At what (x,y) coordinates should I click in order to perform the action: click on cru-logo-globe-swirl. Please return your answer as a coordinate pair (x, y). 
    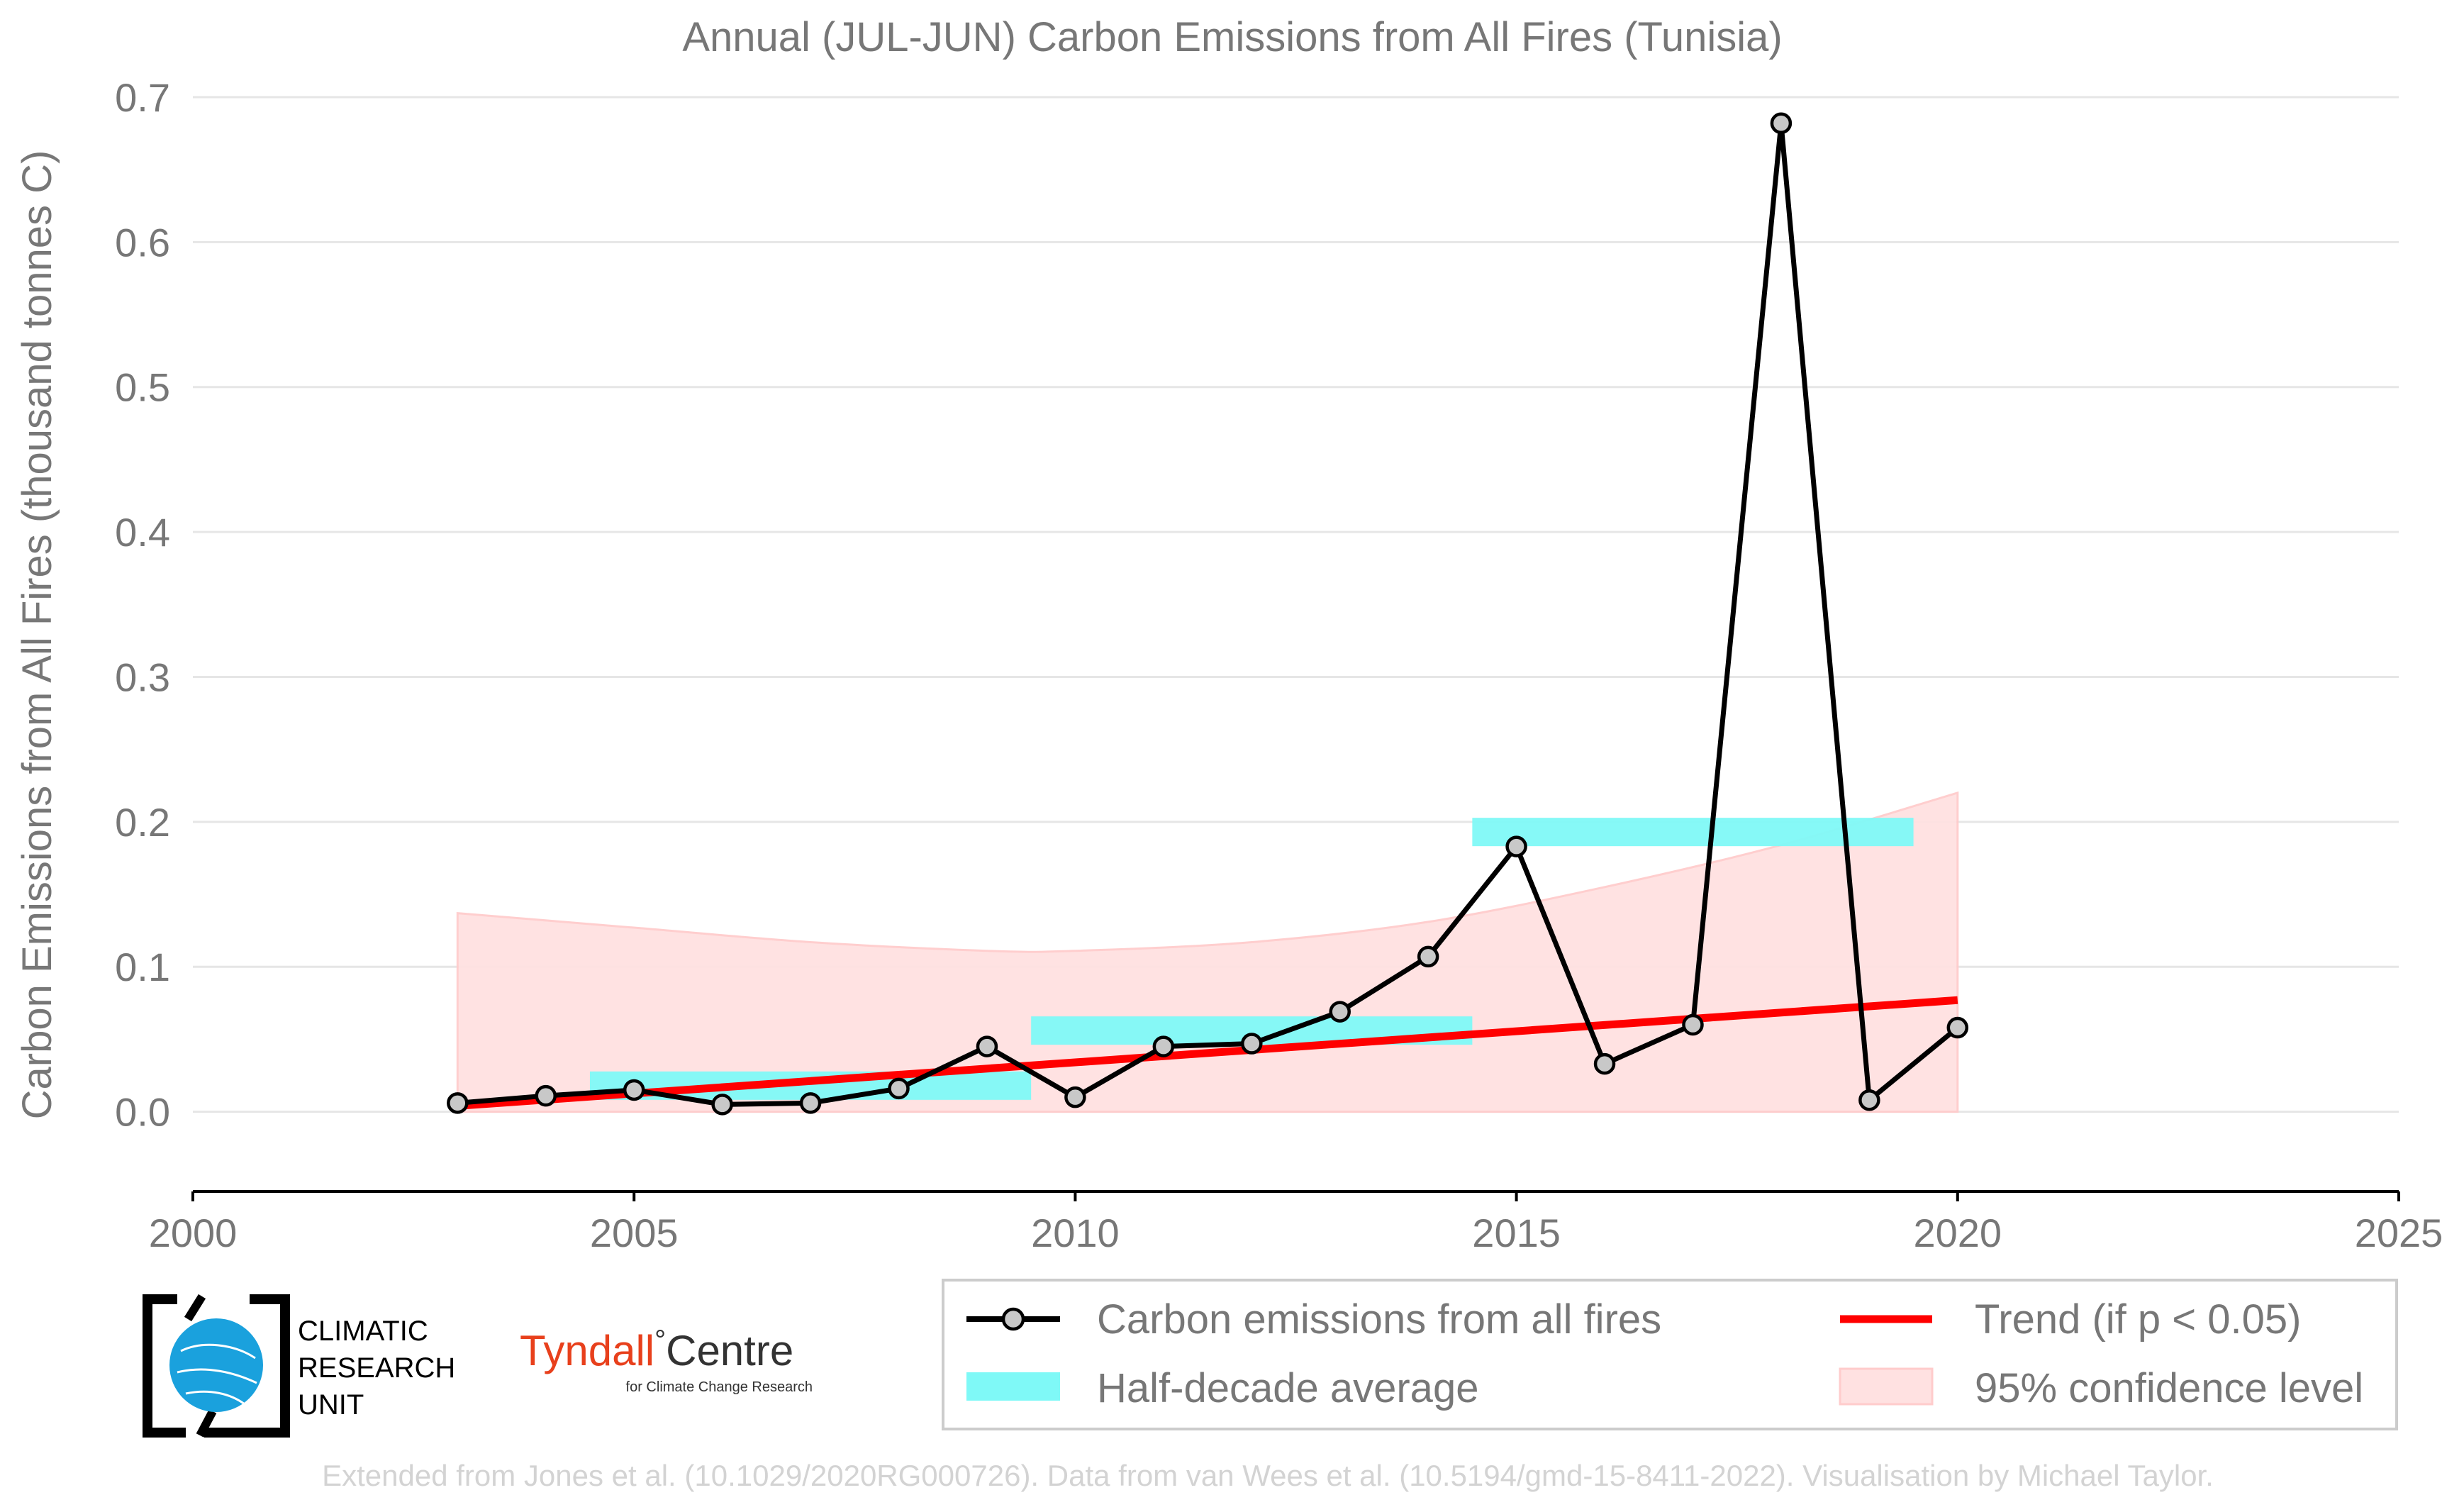
    Looking at the image, I should click on (217, 1374).